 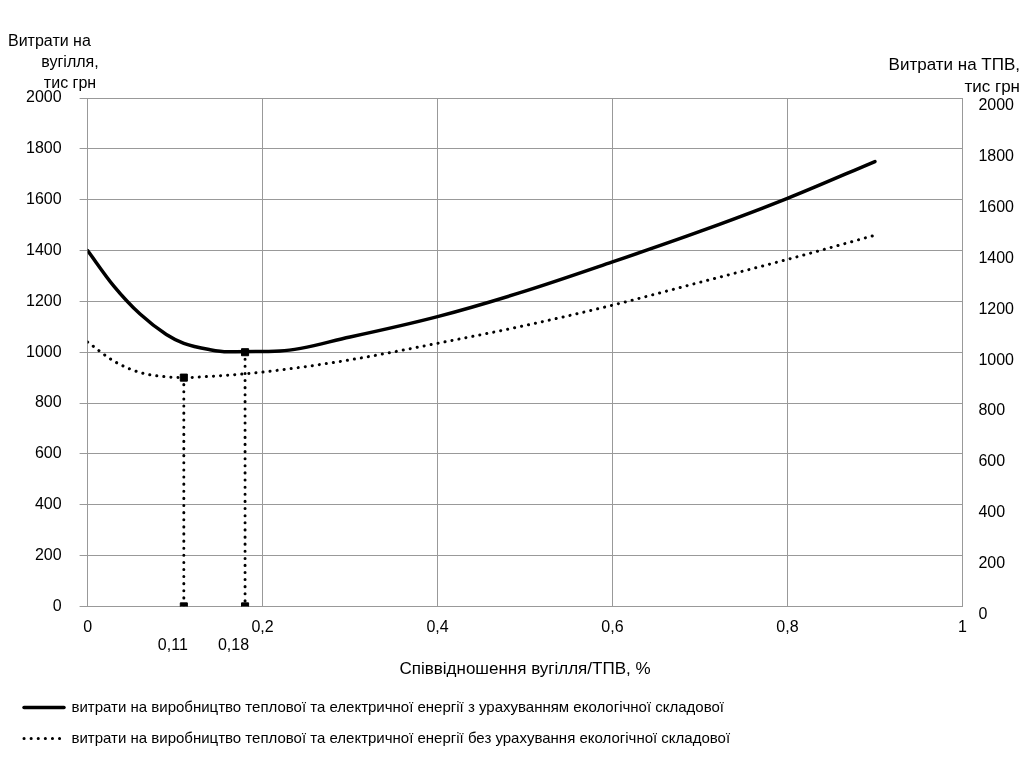 I want to click on legend-label: витрати на виробництво теплової та електричної енергії з урахуванням екологічної складової, so click(x=398, y=706).